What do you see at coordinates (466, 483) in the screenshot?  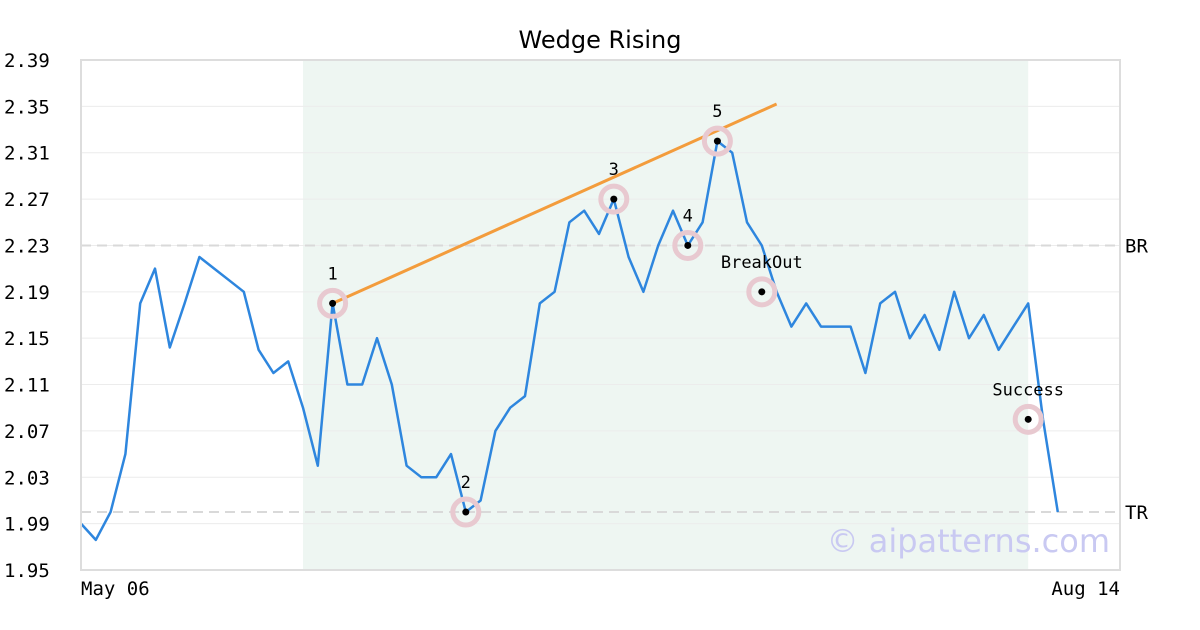 I see `annotation-label: 2` at bounding box center [466, 483].